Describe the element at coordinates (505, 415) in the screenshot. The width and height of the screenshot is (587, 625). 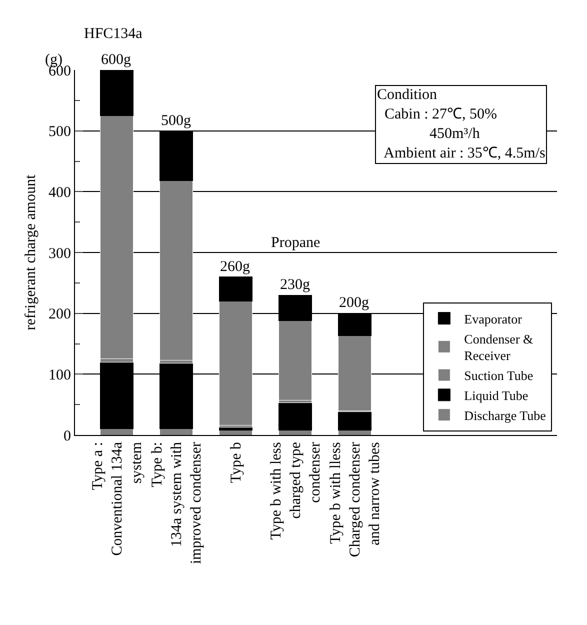
I see `legend-label: Discharge Tube` at that location.